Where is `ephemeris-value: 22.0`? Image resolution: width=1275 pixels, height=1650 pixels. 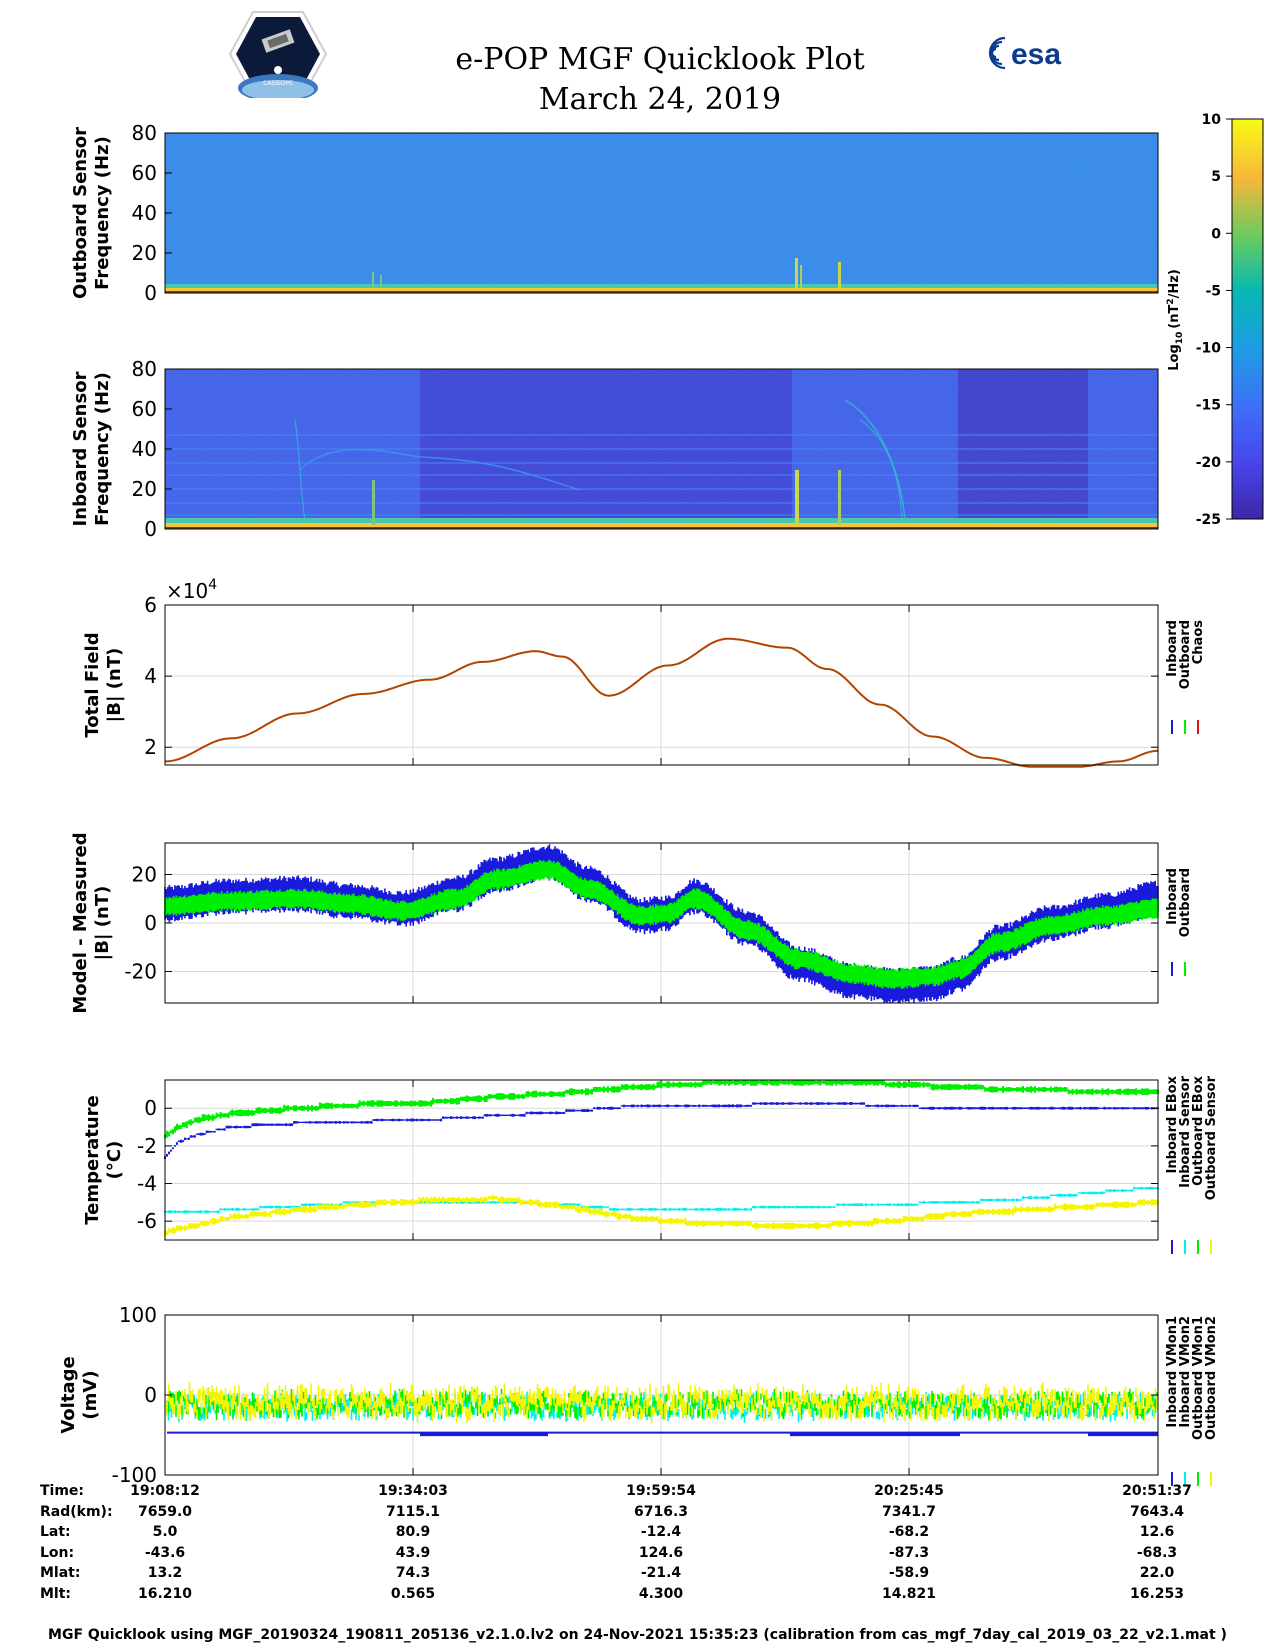
ephemeris-value: 22.0 is located at coordinates (1157, 1573).